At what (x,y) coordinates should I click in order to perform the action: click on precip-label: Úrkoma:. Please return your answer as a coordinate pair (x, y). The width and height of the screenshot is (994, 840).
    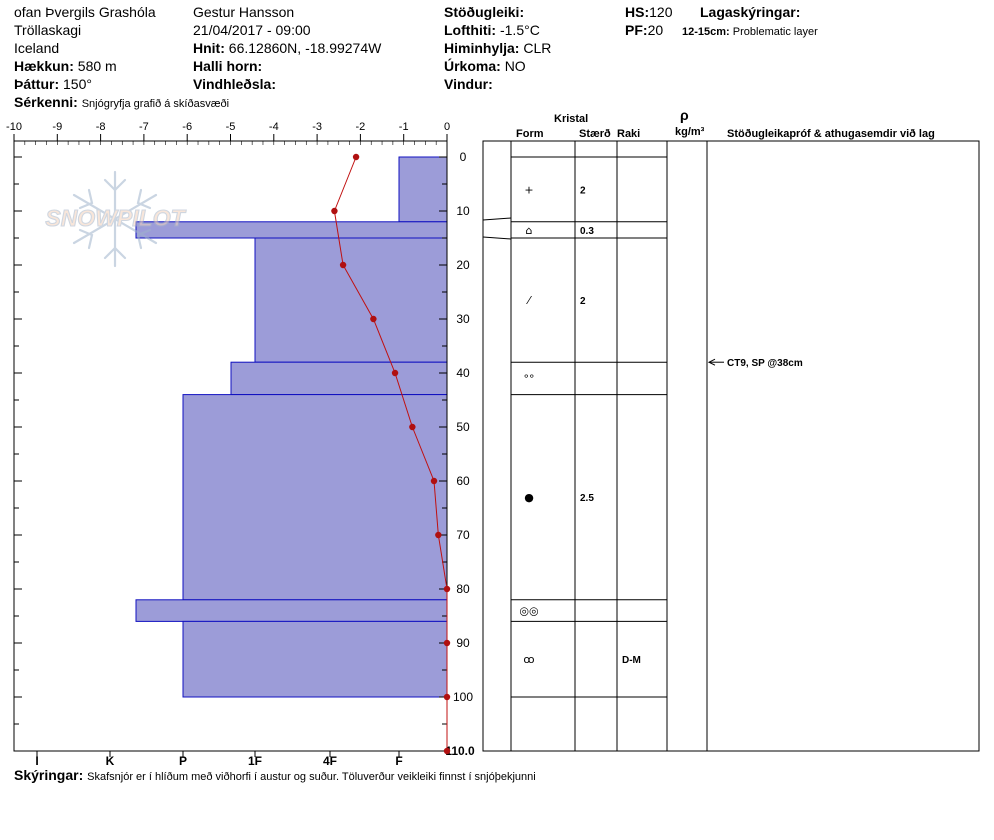
    Looking at the image, I should click on (472, 66).